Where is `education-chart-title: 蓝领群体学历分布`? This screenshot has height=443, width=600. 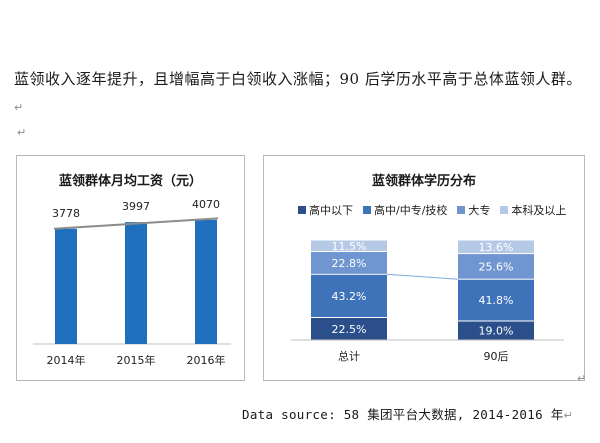
education-chart-title: 蓝领群体学历分布 is located at coordinates (423, 181).